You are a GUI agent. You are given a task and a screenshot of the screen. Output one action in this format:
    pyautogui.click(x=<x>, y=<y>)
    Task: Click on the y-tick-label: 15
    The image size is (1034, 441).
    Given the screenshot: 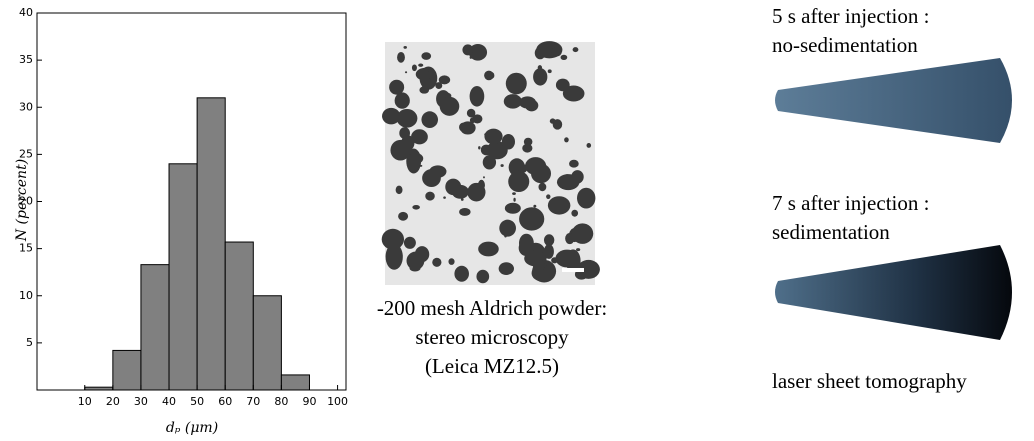 What is the action you would take?
    pyautogui.click(x=26, y=248)
    